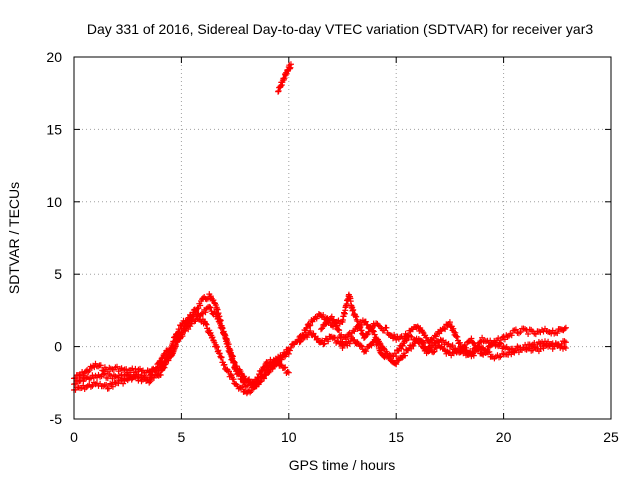  What do you see at coordinates (58, 274) in the screenshot?
I see `y-tick-label: 5` at bounding box center [58, 274].